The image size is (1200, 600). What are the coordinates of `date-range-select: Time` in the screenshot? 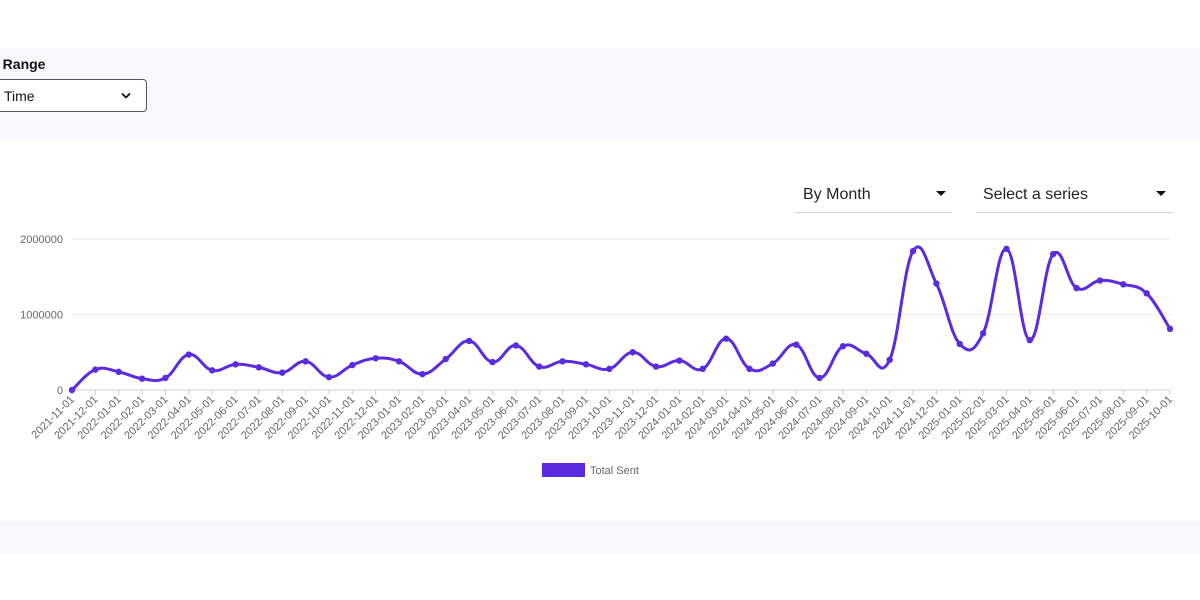 It's located at (73, 95).